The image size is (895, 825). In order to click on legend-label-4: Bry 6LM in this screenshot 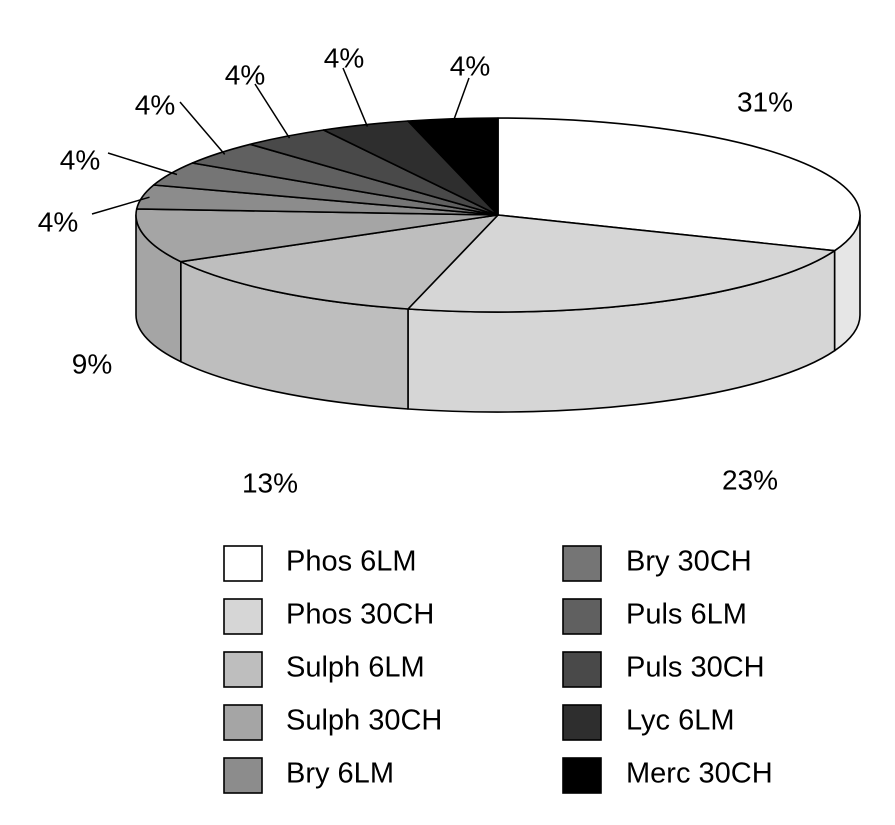, I will do `click(340, 774)`.